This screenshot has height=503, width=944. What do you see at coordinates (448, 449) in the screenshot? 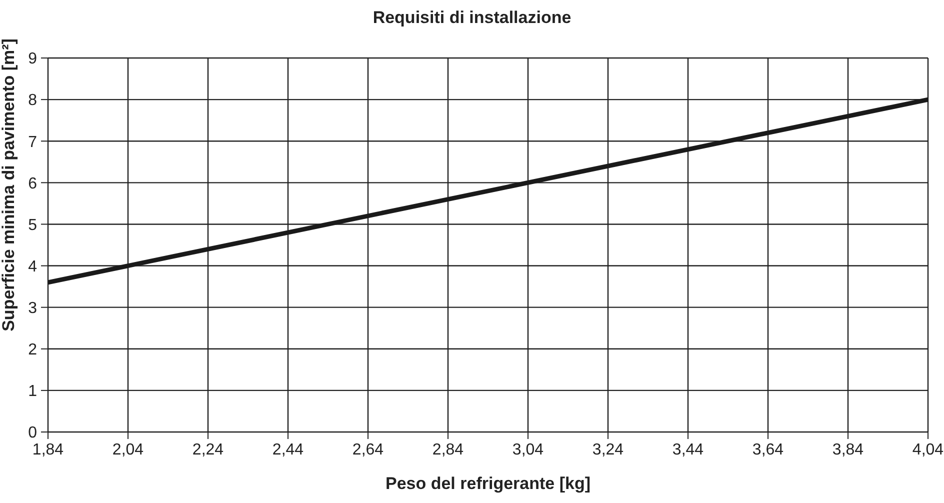
I see `x-tick-label: 2,84` at bounding box center [448, 449].